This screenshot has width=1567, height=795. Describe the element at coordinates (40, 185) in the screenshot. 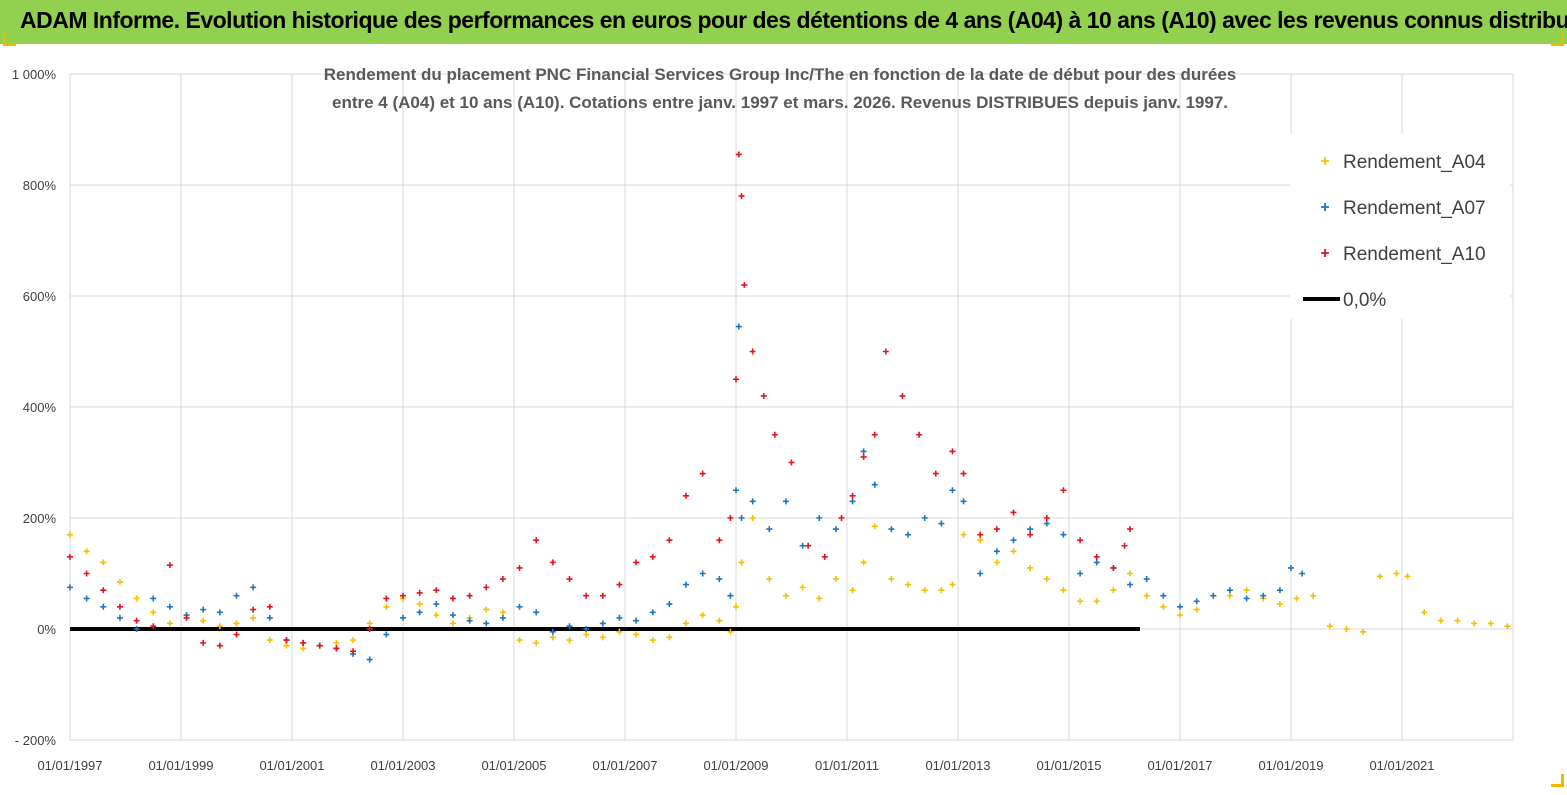

I see `y-tick-label: 800%` at that location.